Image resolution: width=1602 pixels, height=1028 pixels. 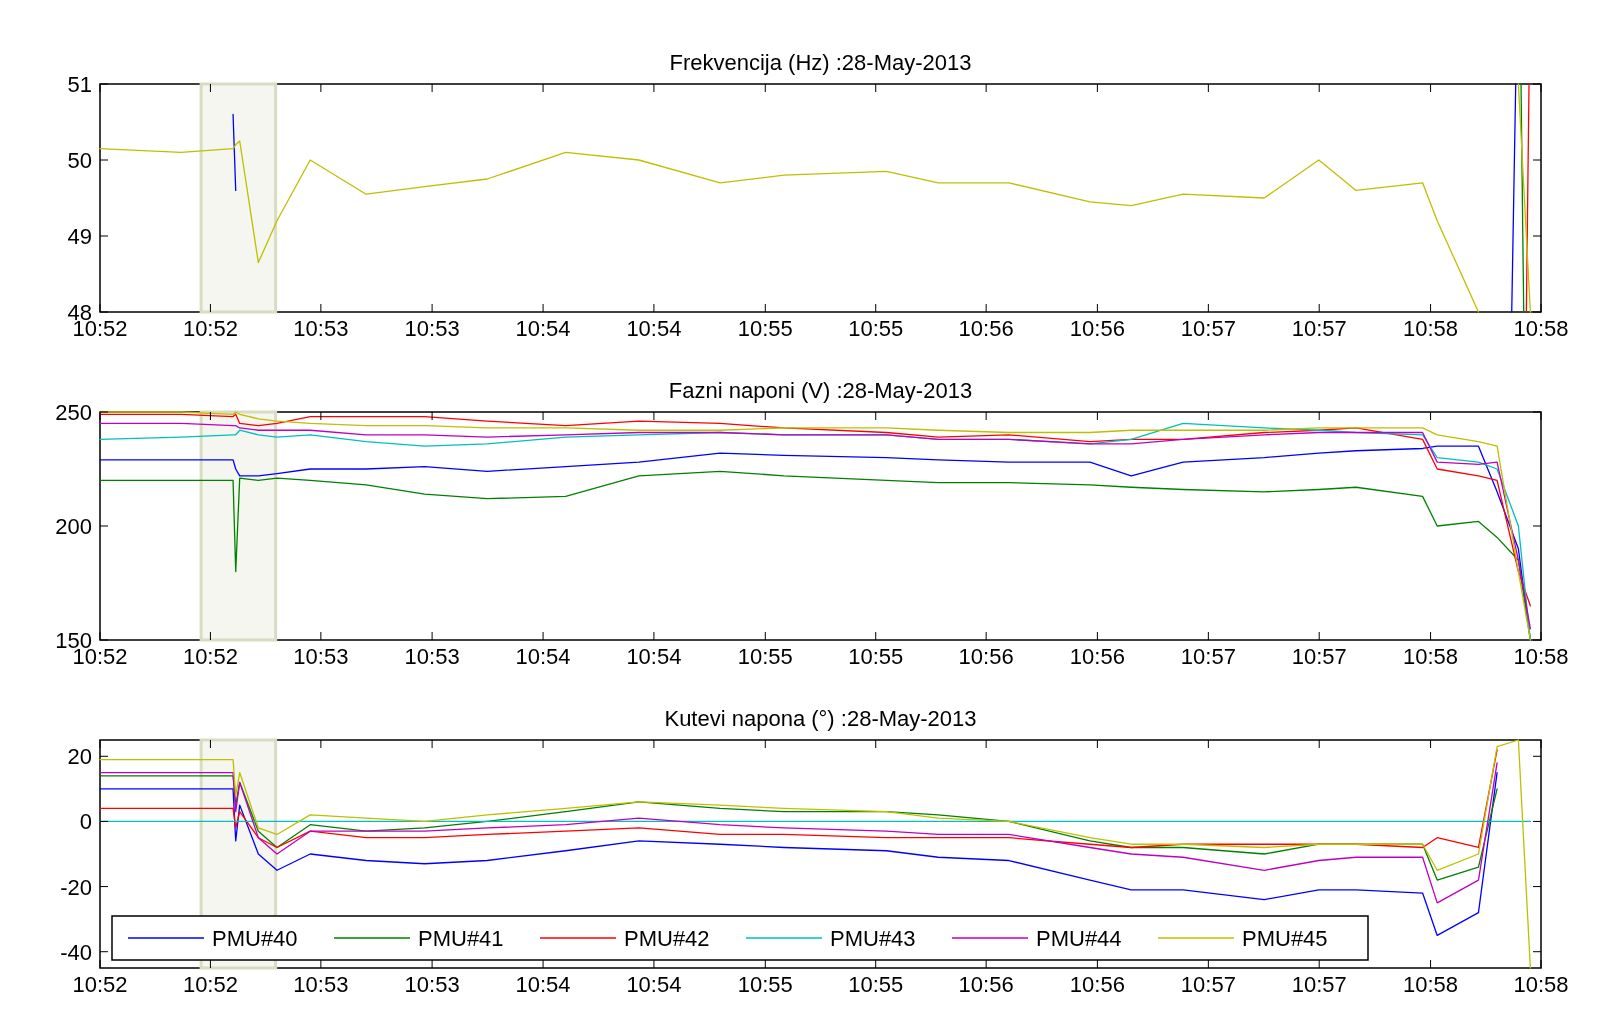 I want to click on y-tick-label: -20, so click(x=76, y=887).